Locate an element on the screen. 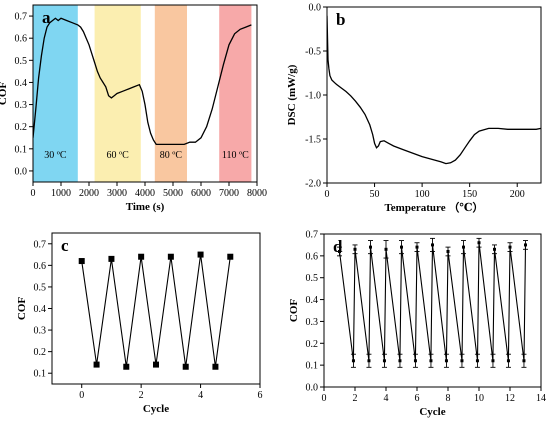 This screenshot has width=550, height=431. y-tick-label: 0.2 is located at coordinates (40, 352).